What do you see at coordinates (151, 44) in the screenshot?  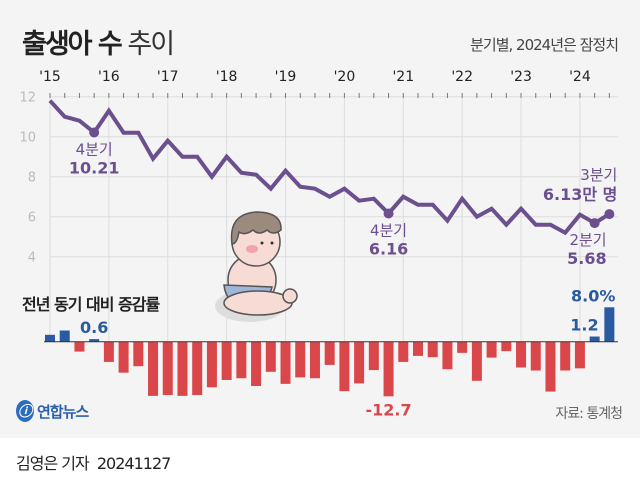 I see `title-light: 추이` at bounding box center [151, 44].